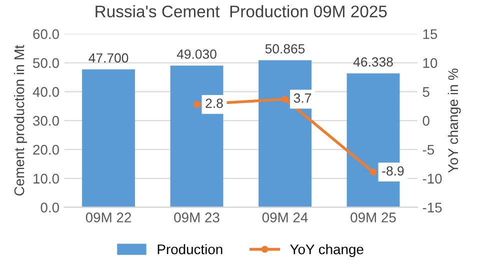  I want to click on y-axis-title: Cement production in Mt, so click(20, 120).